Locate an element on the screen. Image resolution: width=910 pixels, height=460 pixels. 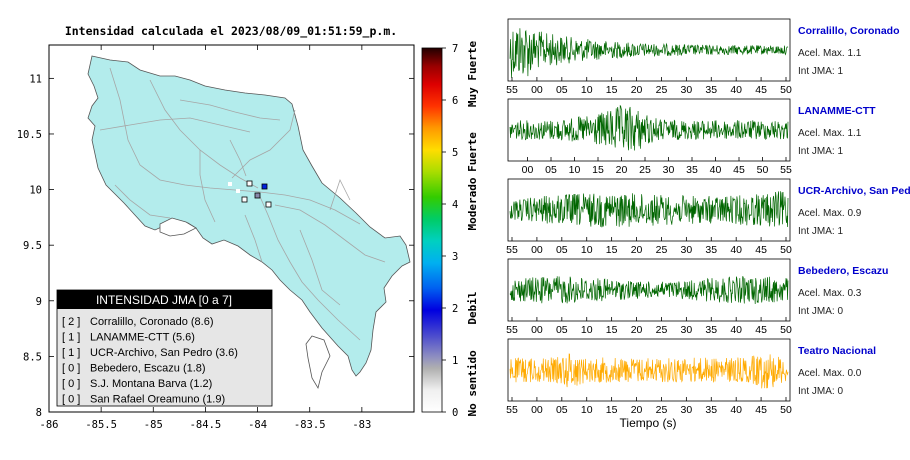
colorbar-label: No sentido is located at coordinates (472, 383).